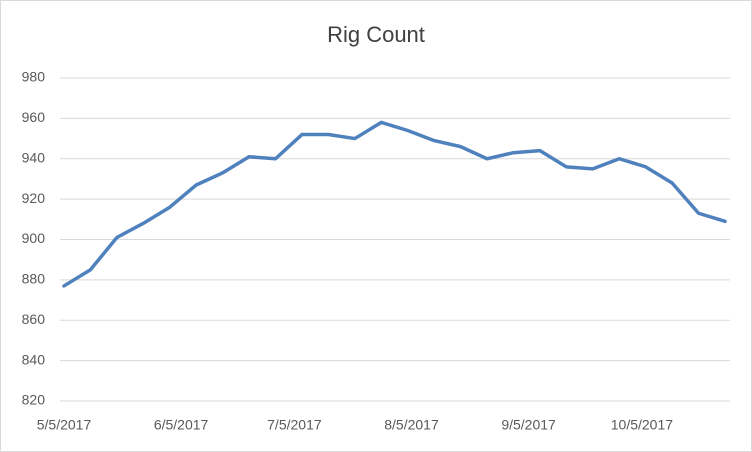 The width and height of the screenshot is (752, 452). I want to click on y-tick-label: 840, so click(34, 359).